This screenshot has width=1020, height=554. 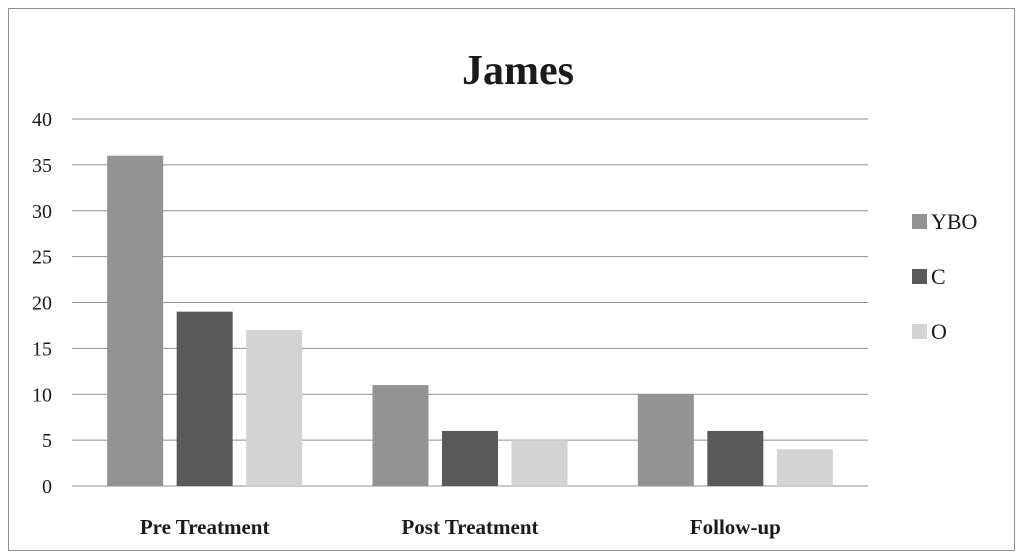 I want to click on y-tick-label: 35, so click(x=42, y=166).